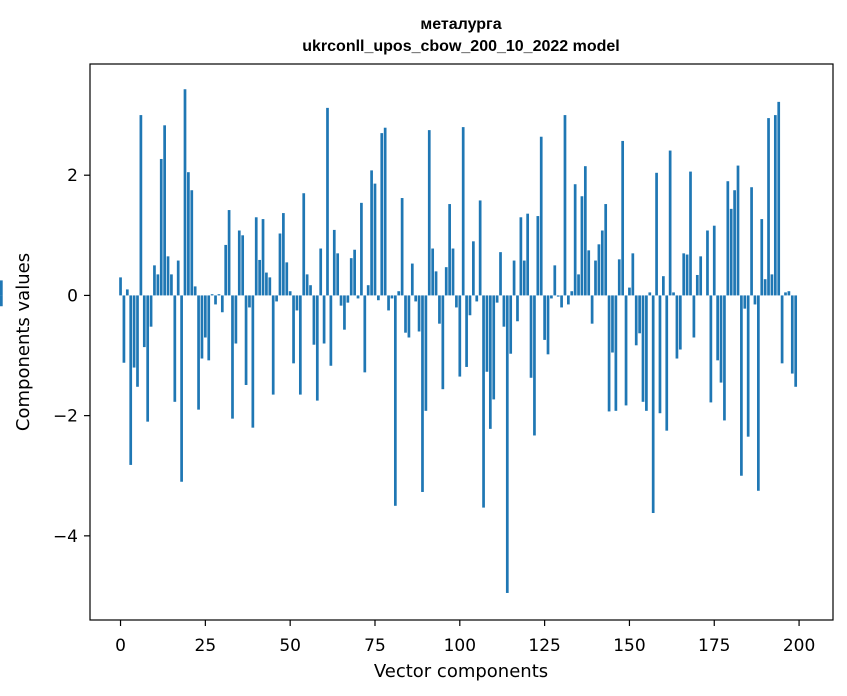 The width and height of the screenshot is (847, 696). Describe the element at coordinates (290, 646) in the screenshot. I see `x-tick-label: 50` at that location.